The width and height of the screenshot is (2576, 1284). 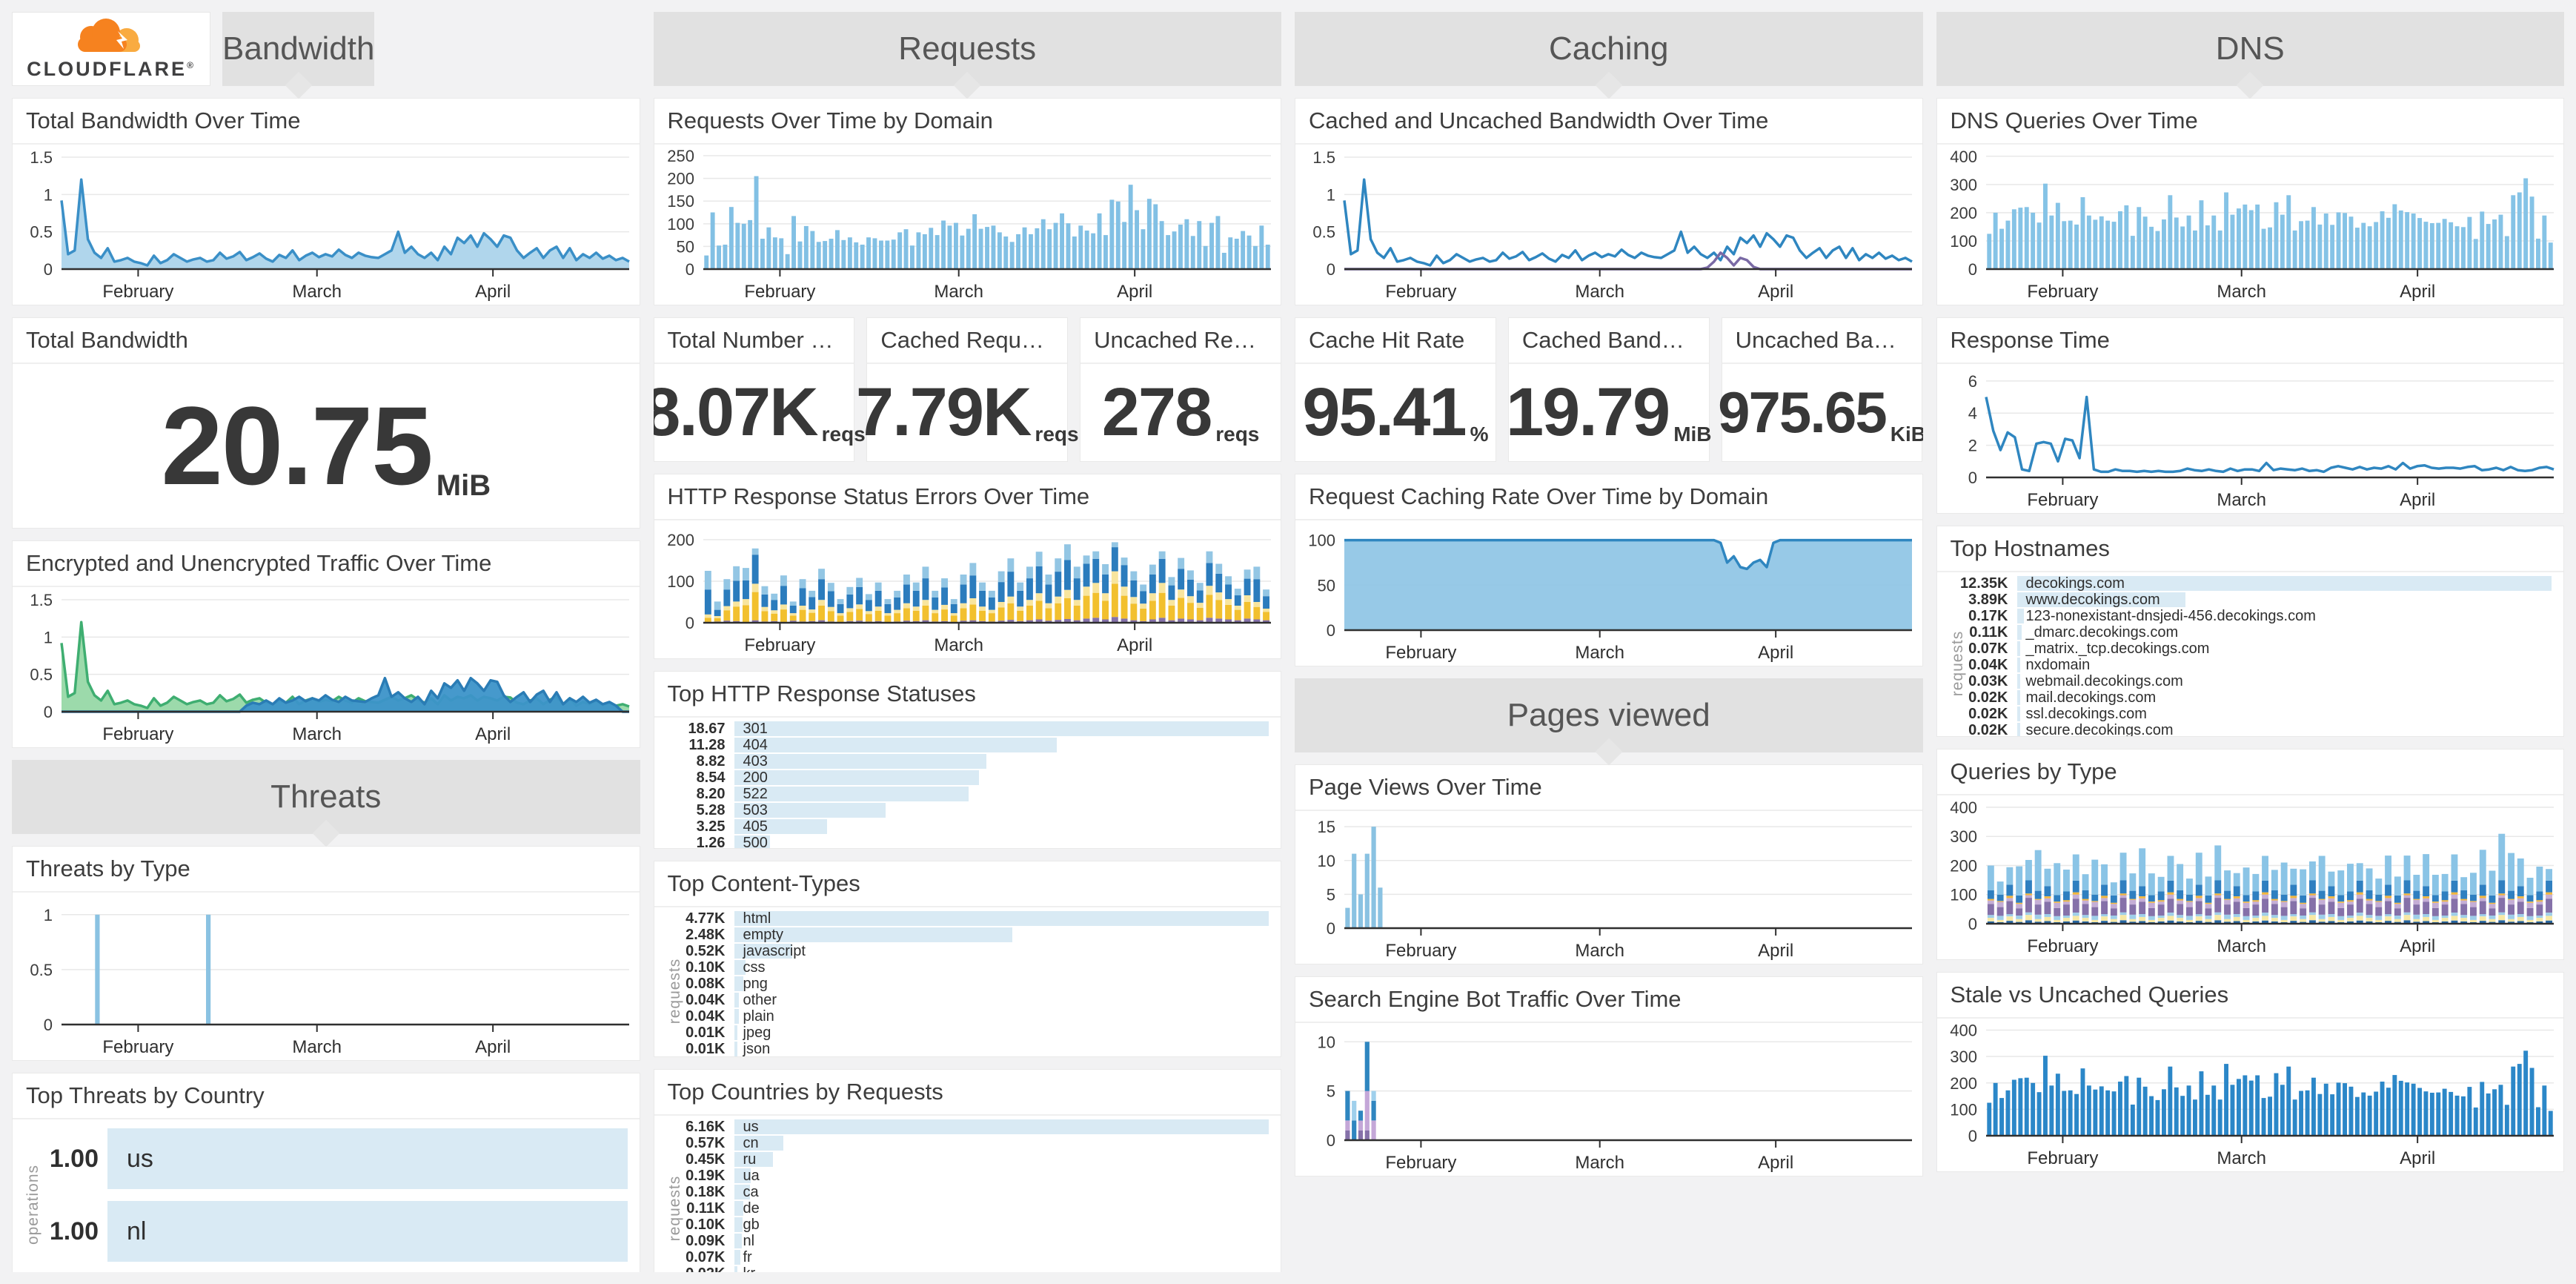 What do you see at coordinates (961, 984) in the screenshot?
I see `list-item: 0.08K png` at bounding box center [961, 984].